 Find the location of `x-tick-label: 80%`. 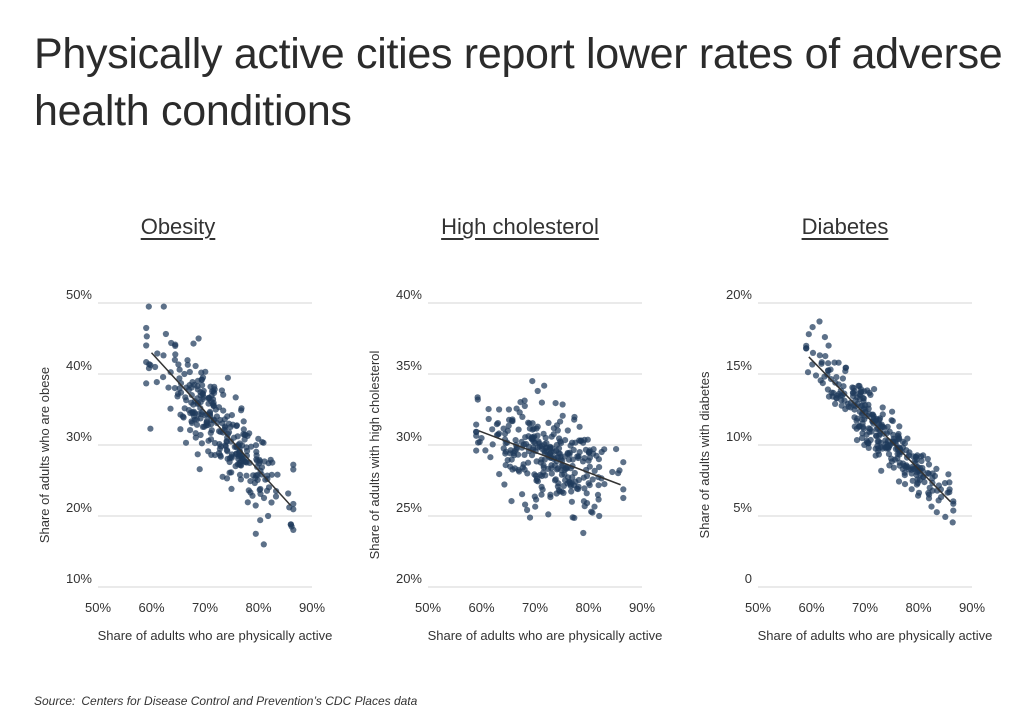

x-tick-label: 80% is located at coordinates (588, 607).